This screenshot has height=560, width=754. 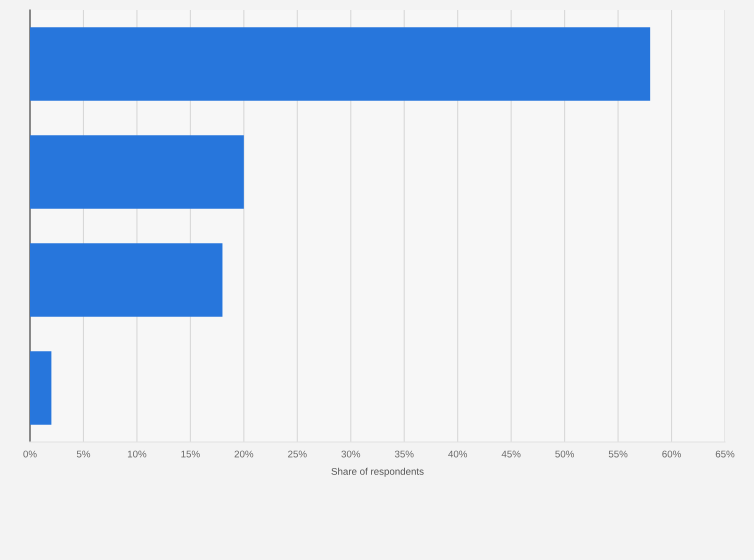 What do you see at coordinates (618, 454) in the screenshot?
I see `x-tick-label: 55%` at bounding box center [618, 454].